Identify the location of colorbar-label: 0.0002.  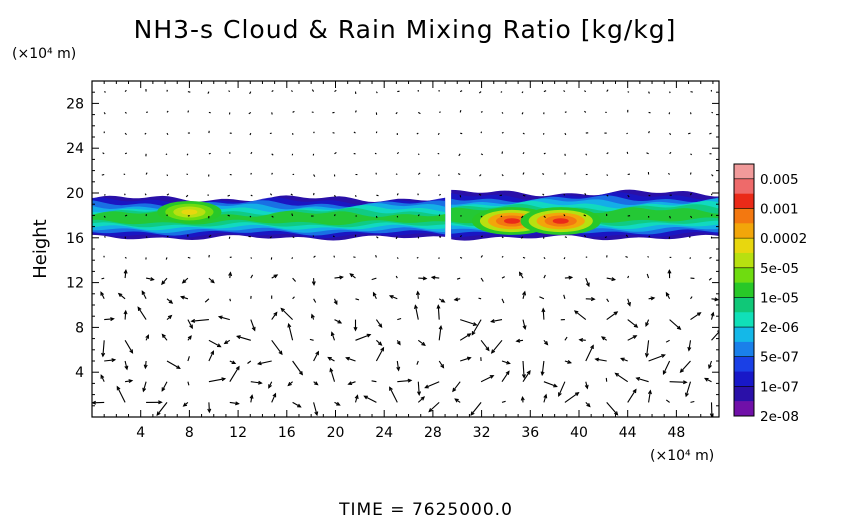
(783, 239).